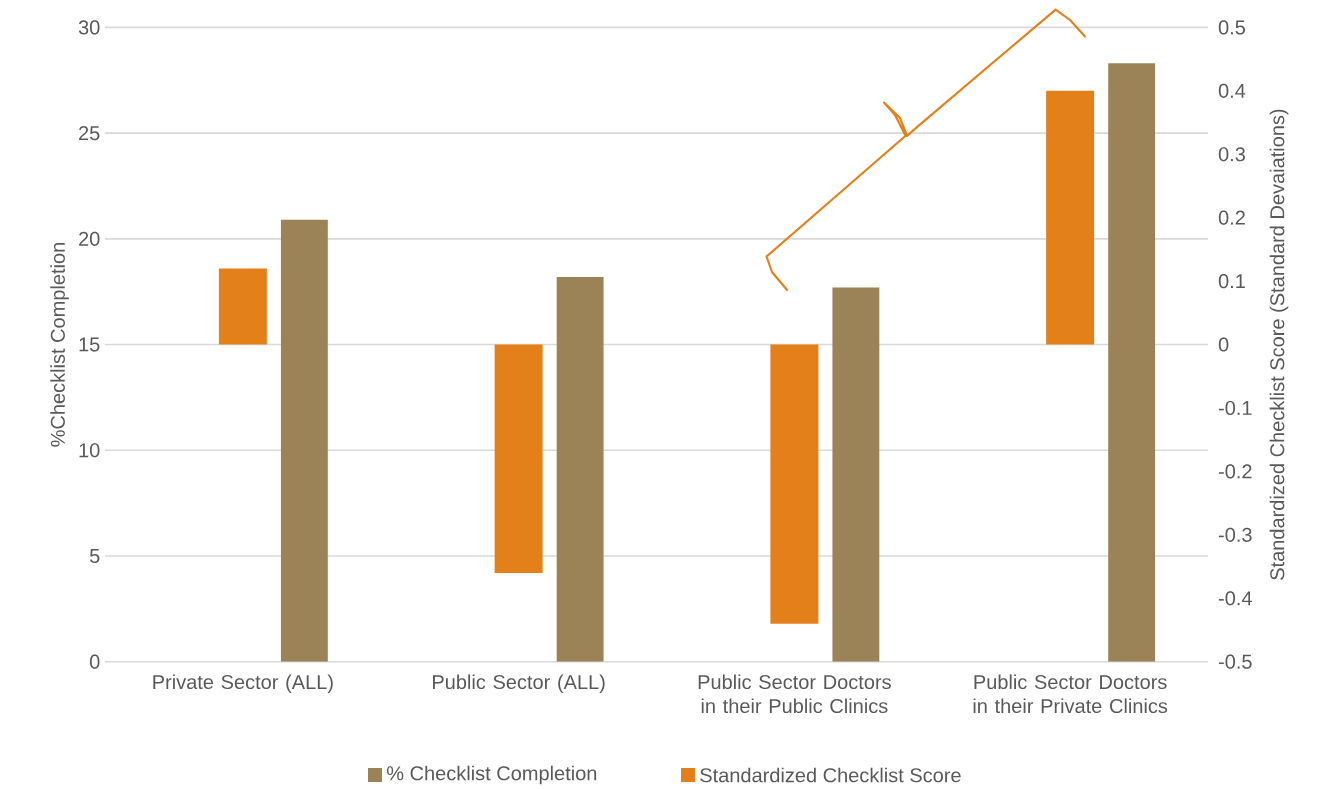 The height and width of the screenshot is (789, 1319). I want to click on y2-tick-label: -0.3, so click(1235, 534).